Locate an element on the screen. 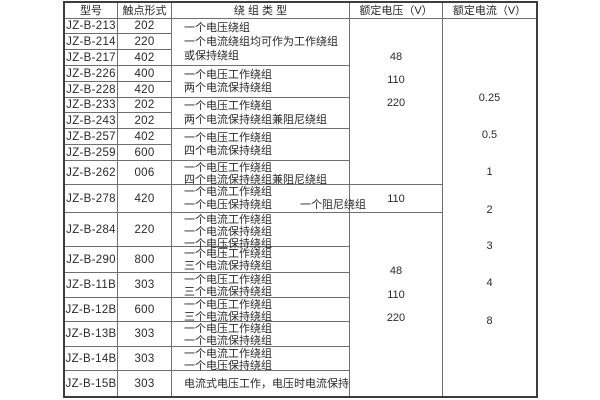 This screenshot has height=400, width=600. col-header-voltage: 额定电压（V） is located at coordinates (396, 11).